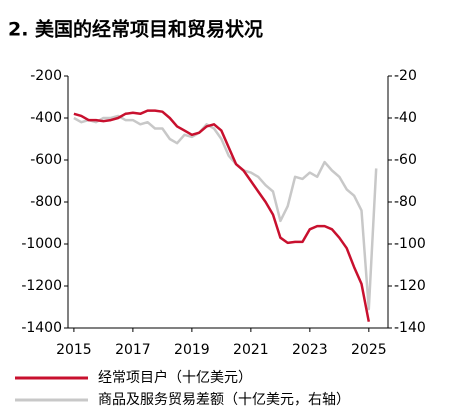 The image size is (457, 415). Describe the element at coordinates (41, 328) in the screenshot. I see `y-tick-label: -1400` at that location.